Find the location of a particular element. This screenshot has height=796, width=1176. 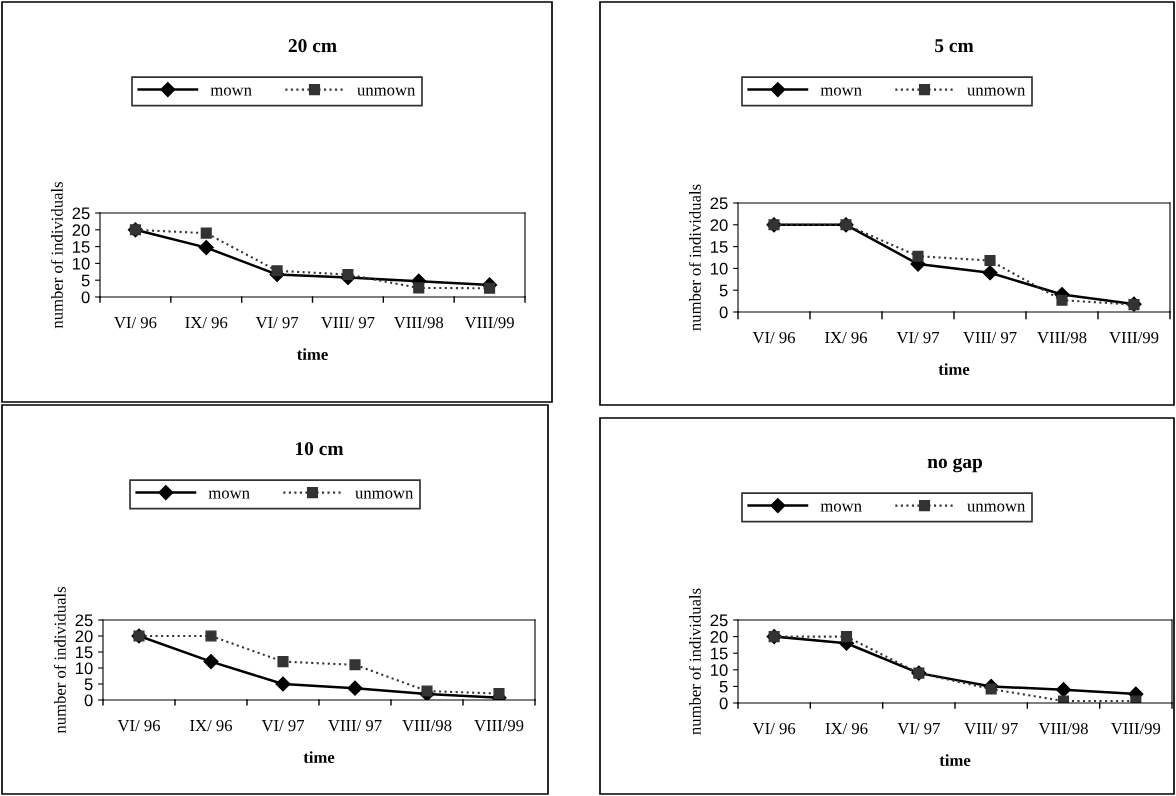

chart-title: 5 cm is located at coordinates (954, 46).